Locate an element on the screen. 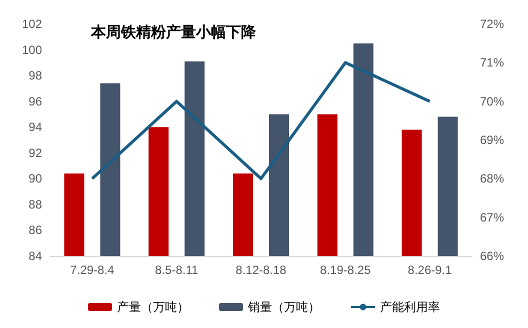 This screenshot has width=528, height=328. y-tick-label: 92 is located at coordinates (35, 153).